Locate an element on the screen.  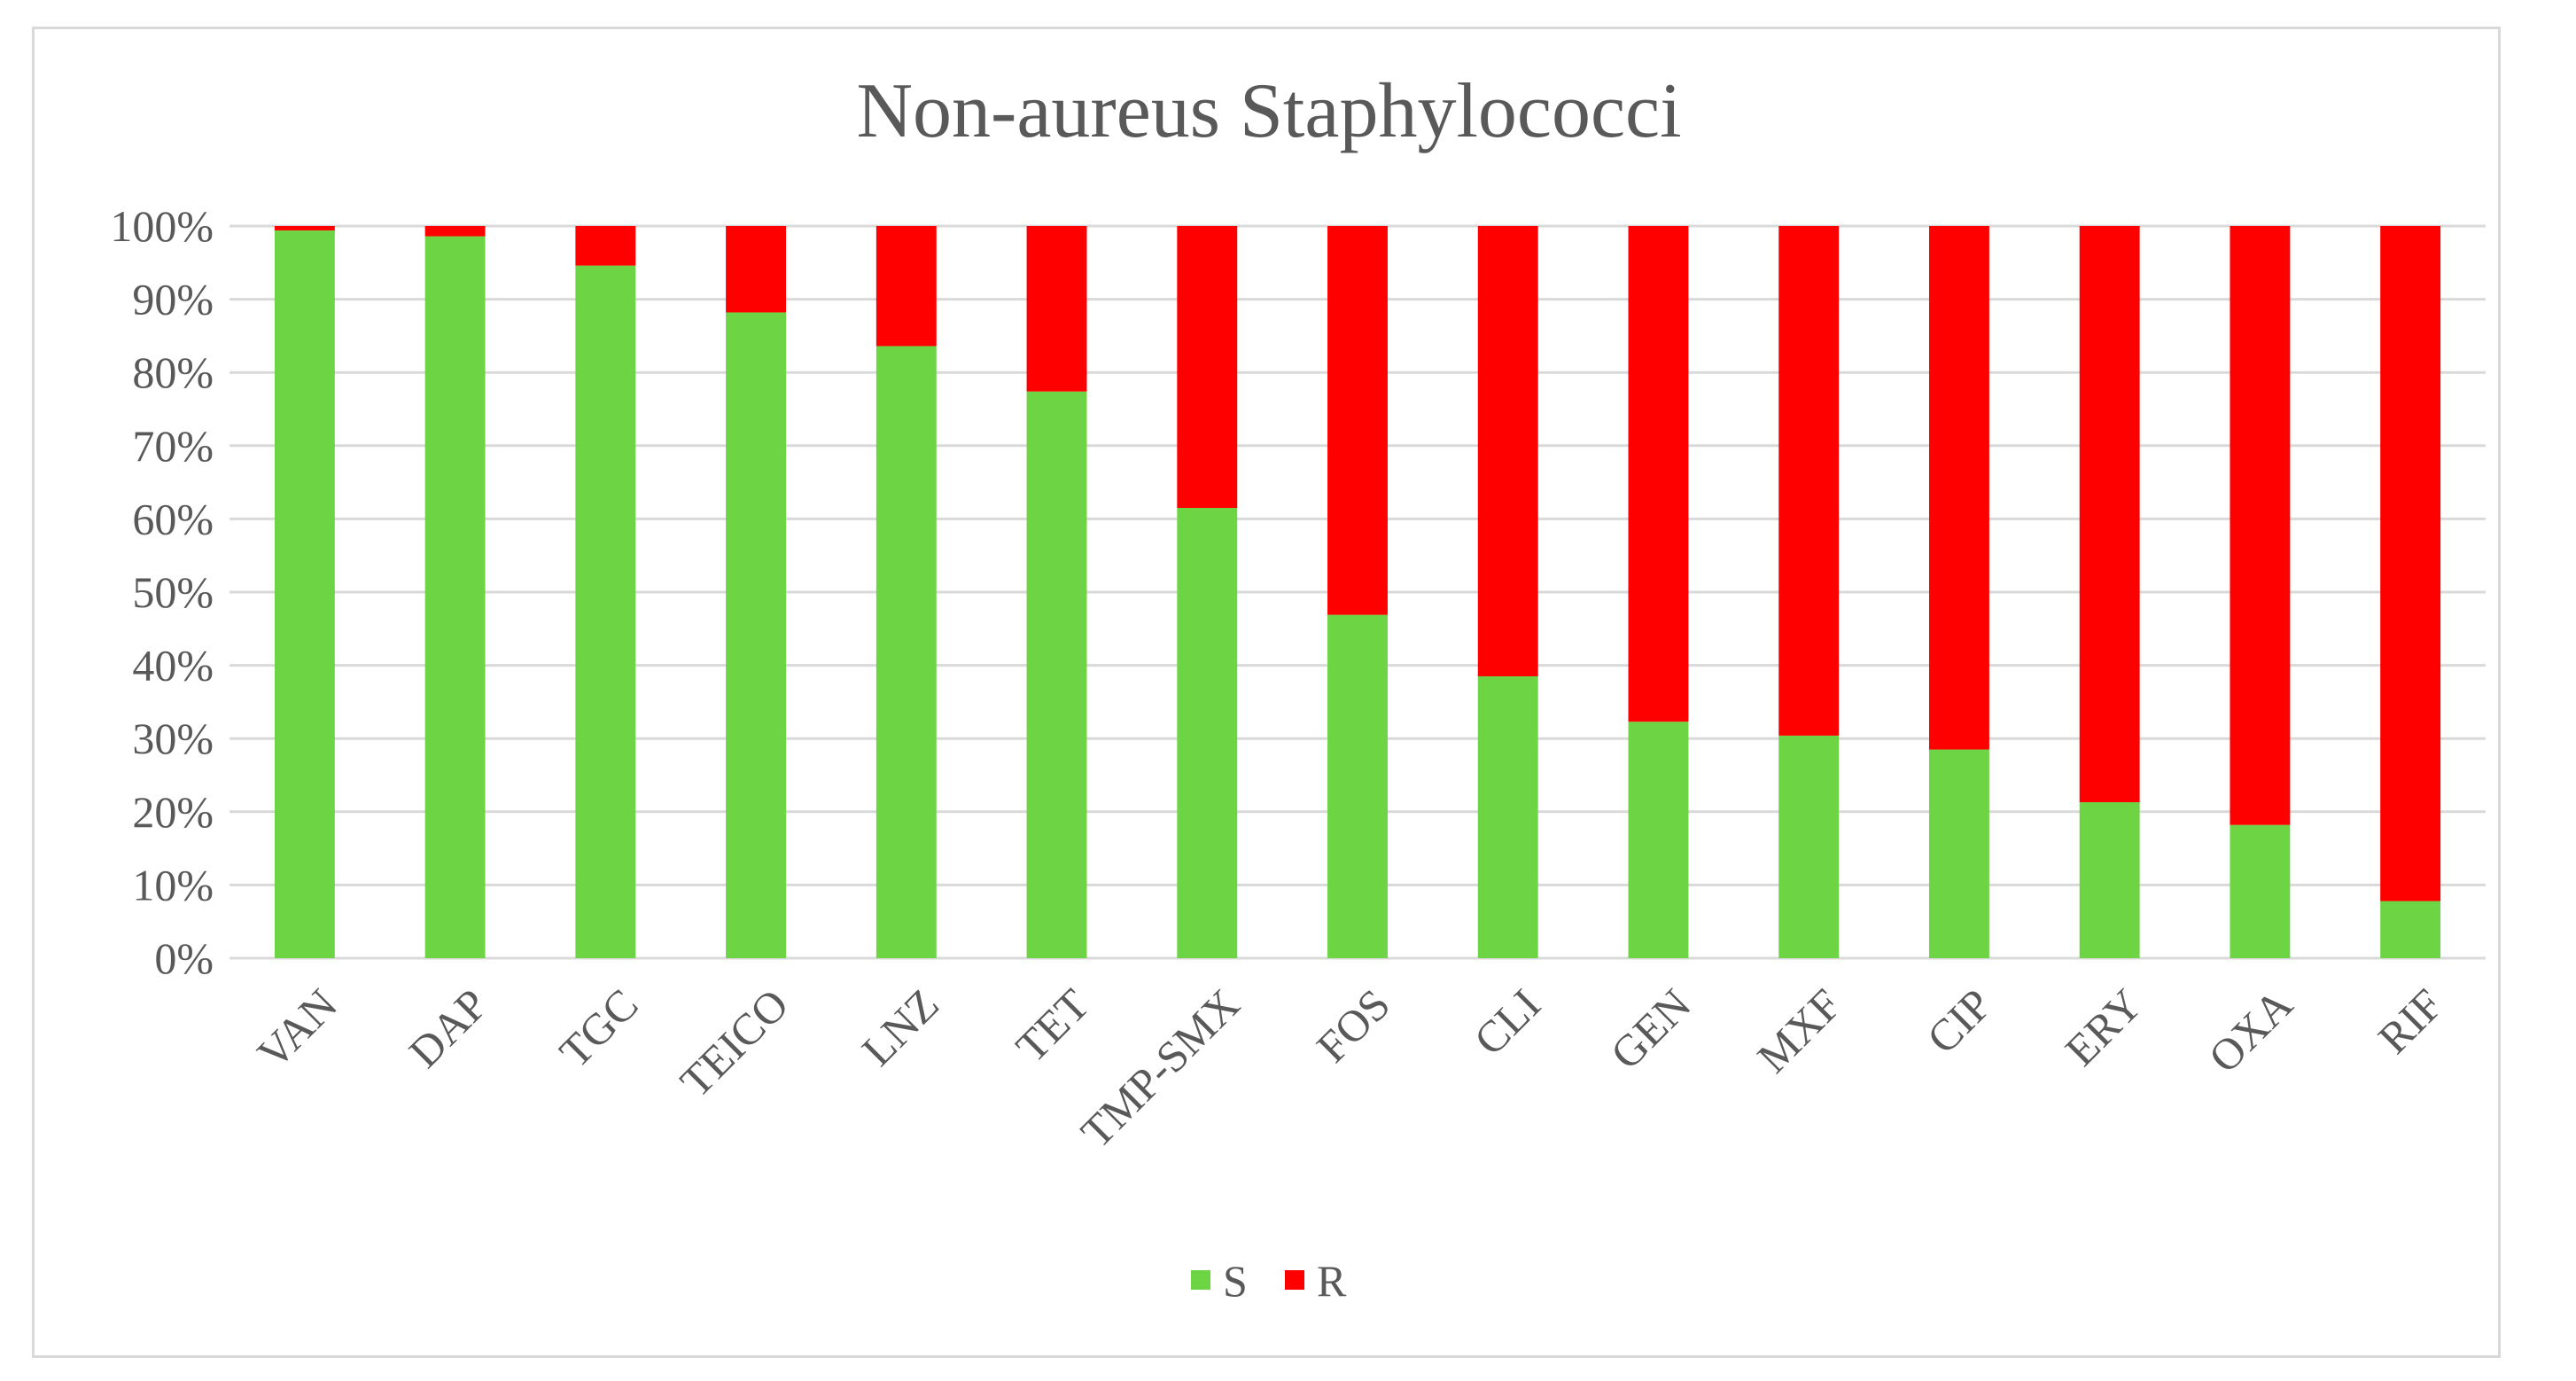
bar-gen-s is located at coordinates (1659, 840).